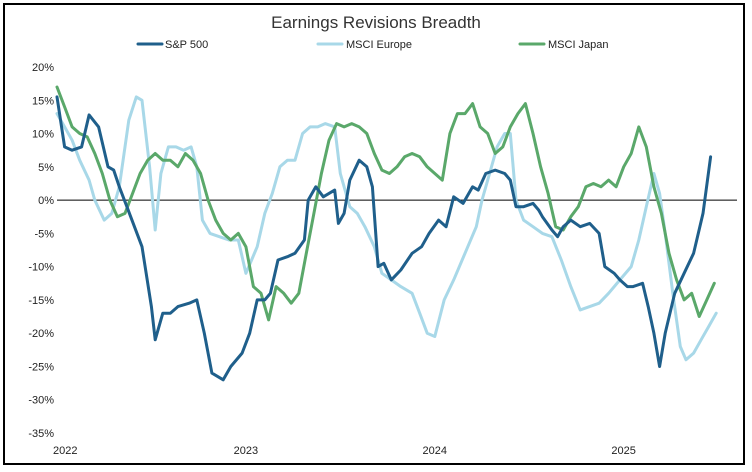 Image resolution: width=752 pixels, height=472 pixels. I want to click on y-tick-label: -20%, so click(41, 334).